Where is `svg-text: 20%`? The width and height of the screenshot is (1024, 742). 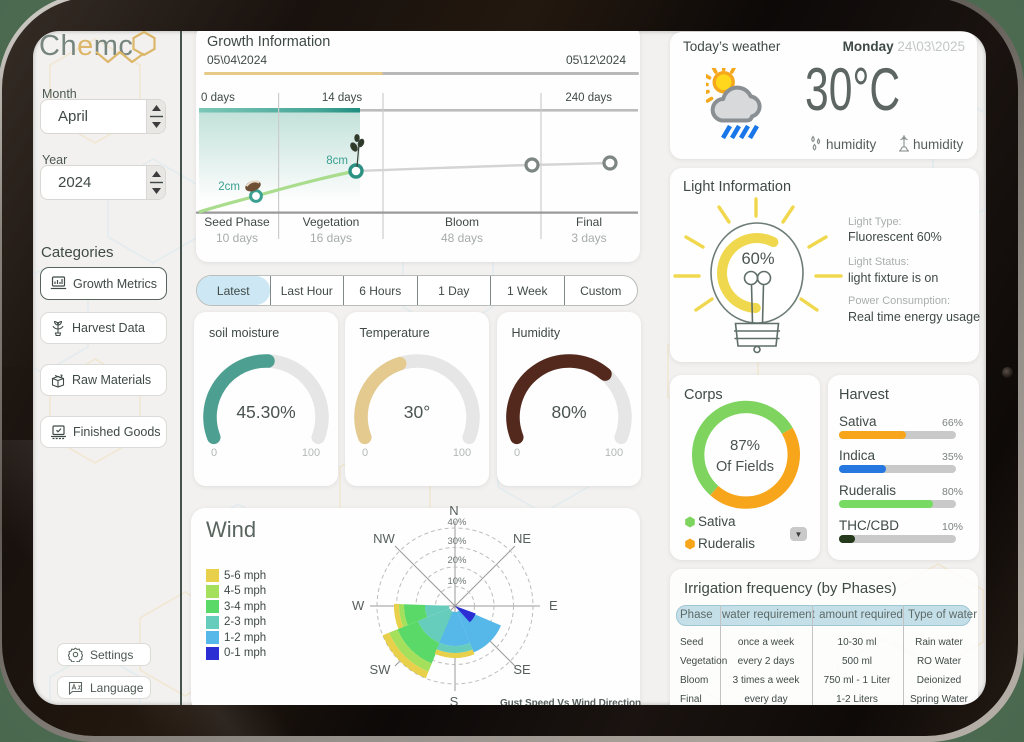
svg-text: 20% is located at coordinates (457, 560).